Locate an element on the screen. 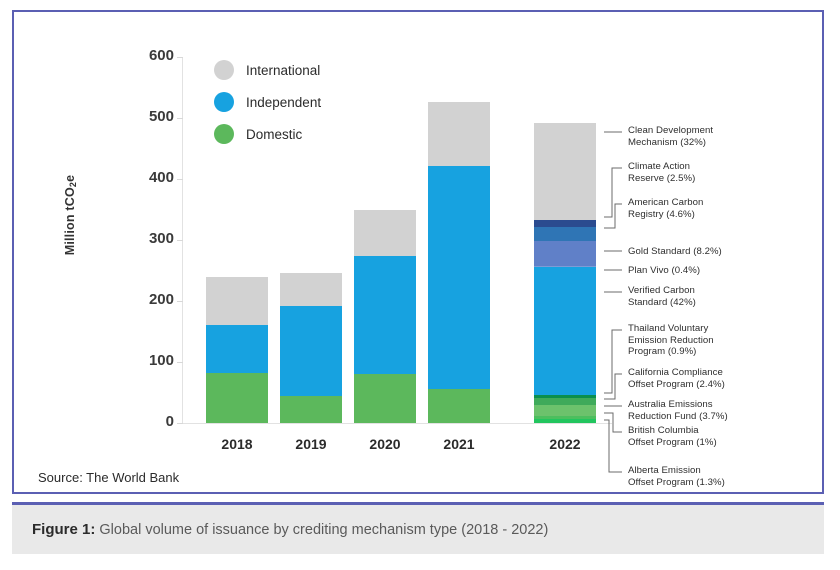  annotation-line: Offset Program (2.4%) is located at coordinates (676, 384).